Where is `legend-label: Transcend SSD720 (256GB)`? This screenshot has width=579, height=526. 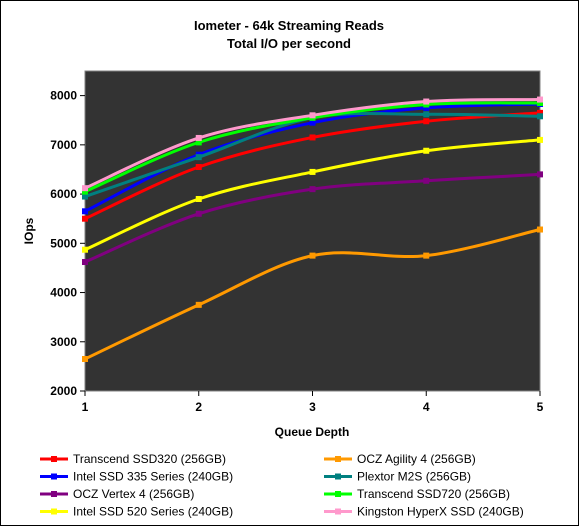
legend-label: Transcend SSD720 (256GB) is located at coordinates (433, 494).